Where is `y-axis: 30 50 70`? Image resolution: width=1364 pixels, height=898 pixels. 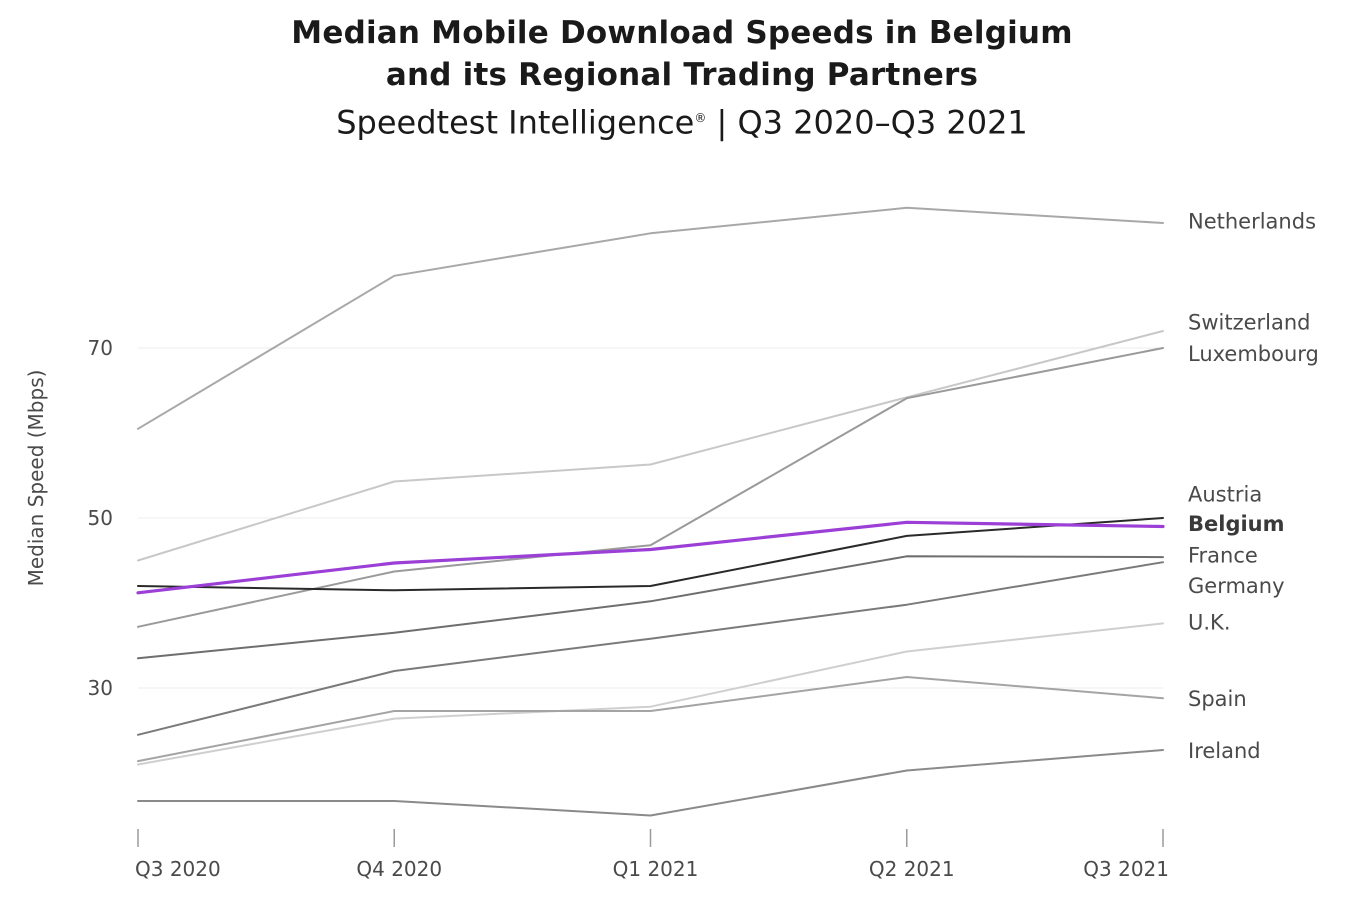
y-axis: 30 50 70 is located at coordinates (100, 518).